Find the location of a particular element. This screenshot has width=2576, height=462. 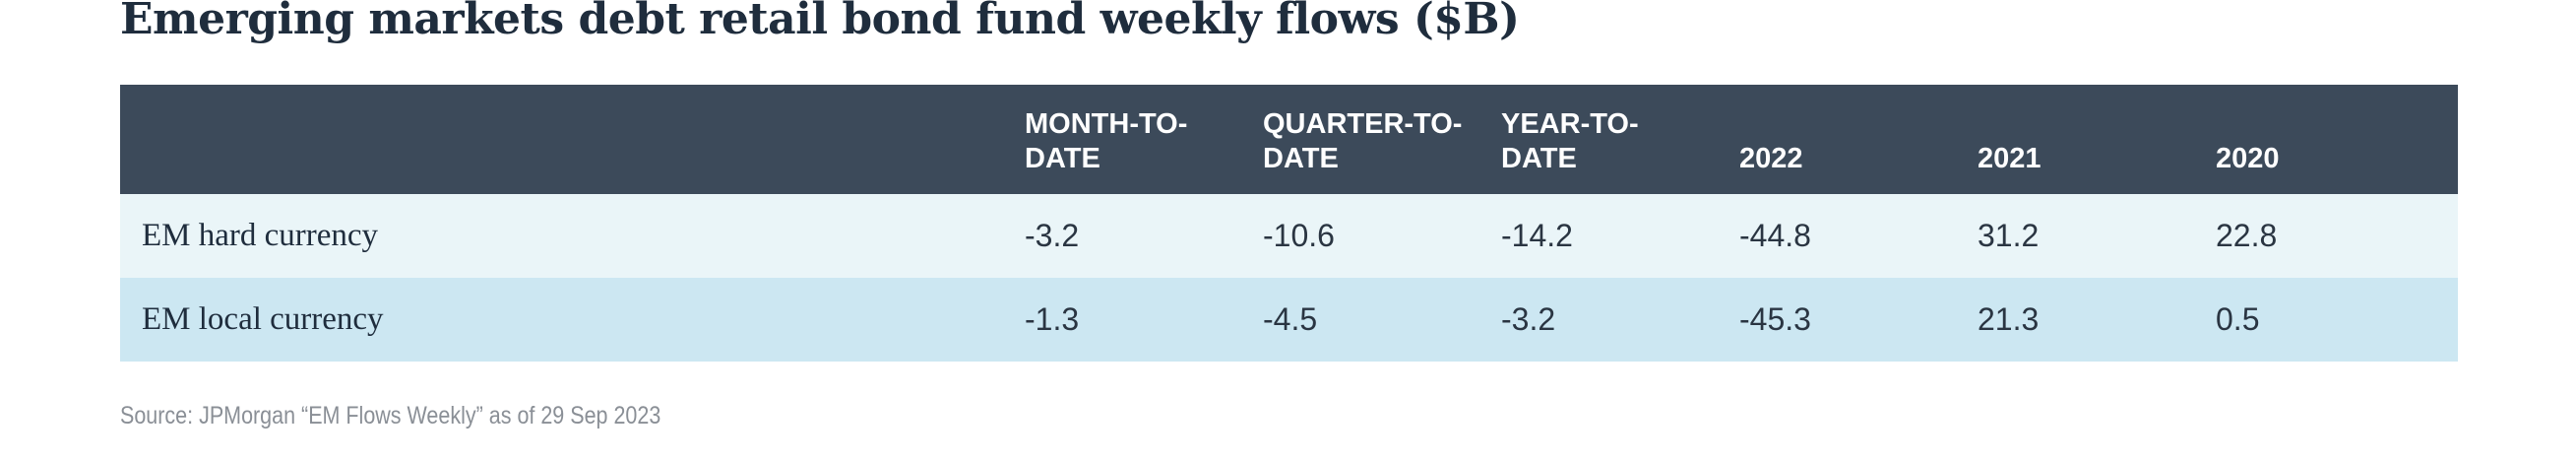

column-header-text: QUARTER-TO- is located at coordinates (1363, 124).